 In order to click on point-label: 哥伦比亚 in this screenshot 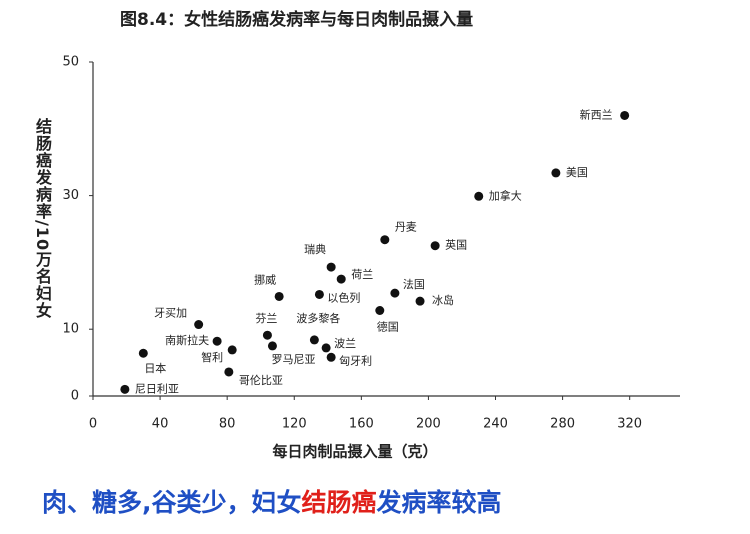, I will do `click(261, 380)`.